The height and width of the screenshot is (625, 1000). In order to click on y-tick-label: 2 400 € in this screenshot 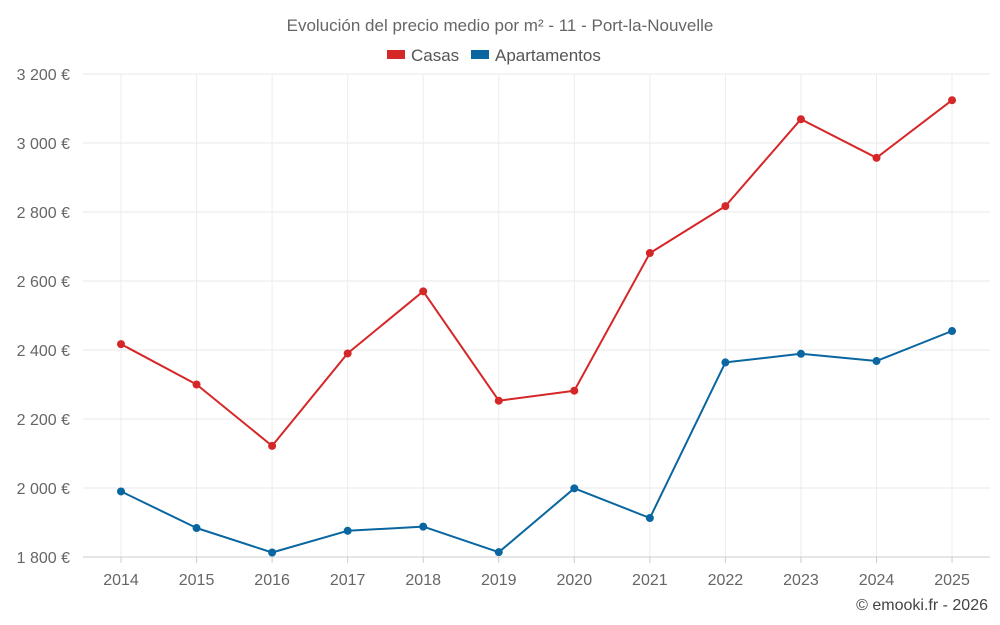, I will do `click(43, 351)`.